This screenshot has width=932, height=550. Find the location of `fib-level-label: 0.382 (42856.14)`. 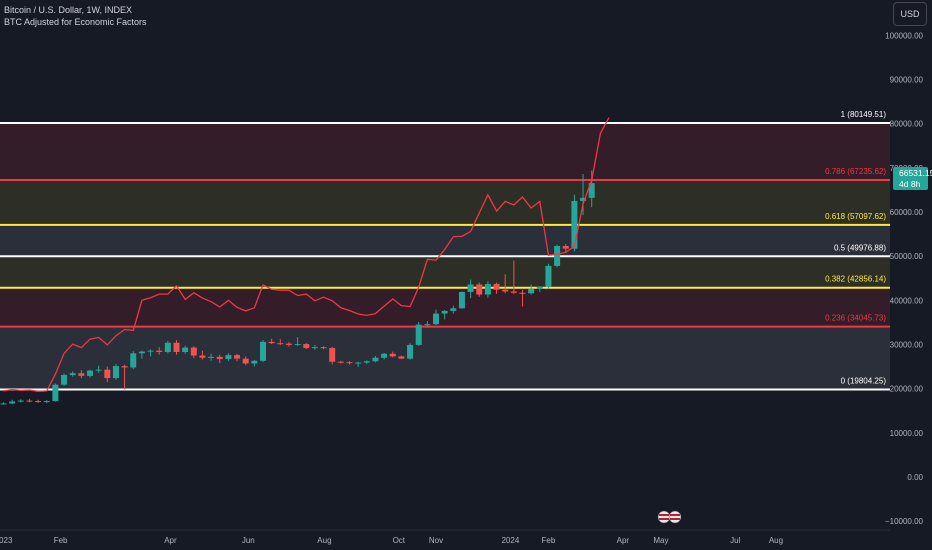

fib-level-label: 0.382 (42856.14) is located at coordinates (855, 279).